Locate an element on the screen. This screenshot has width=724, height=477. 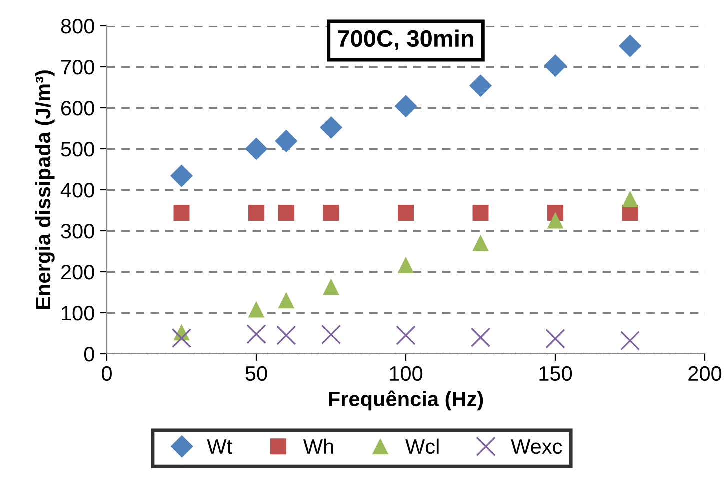
y-tick-label: 700 is located at coordinates (78, 67).